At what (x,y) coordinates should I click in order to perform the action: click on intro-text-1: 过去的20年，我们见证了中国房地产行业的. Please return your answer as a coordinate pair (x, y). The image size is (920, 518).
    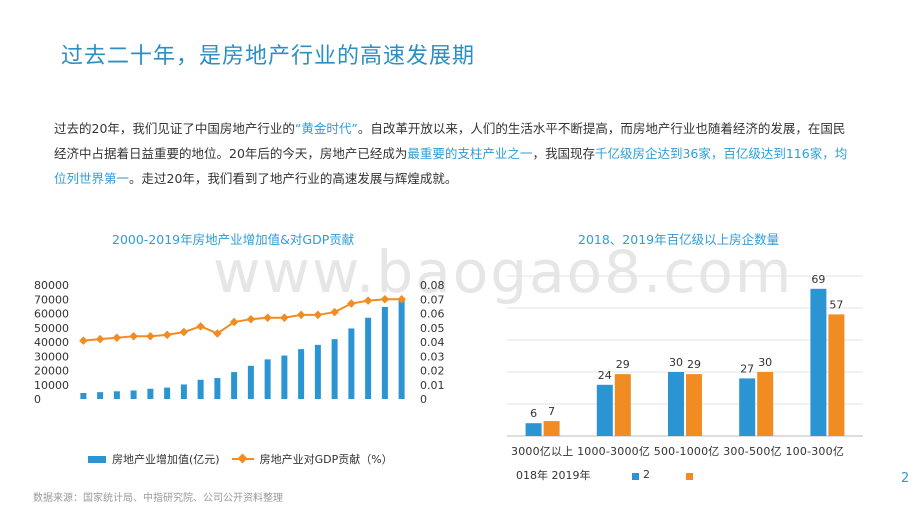
    Looking at the image, I should click on (174, 128).